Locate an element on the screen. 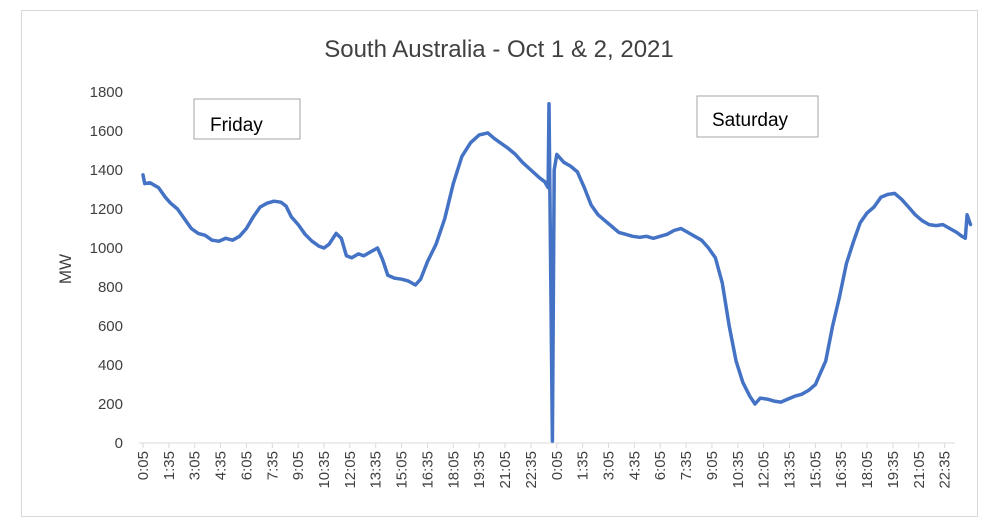 This screenshot has width=1000, height=531. y-tick-label: 200 is located at coordinates (110, 404).